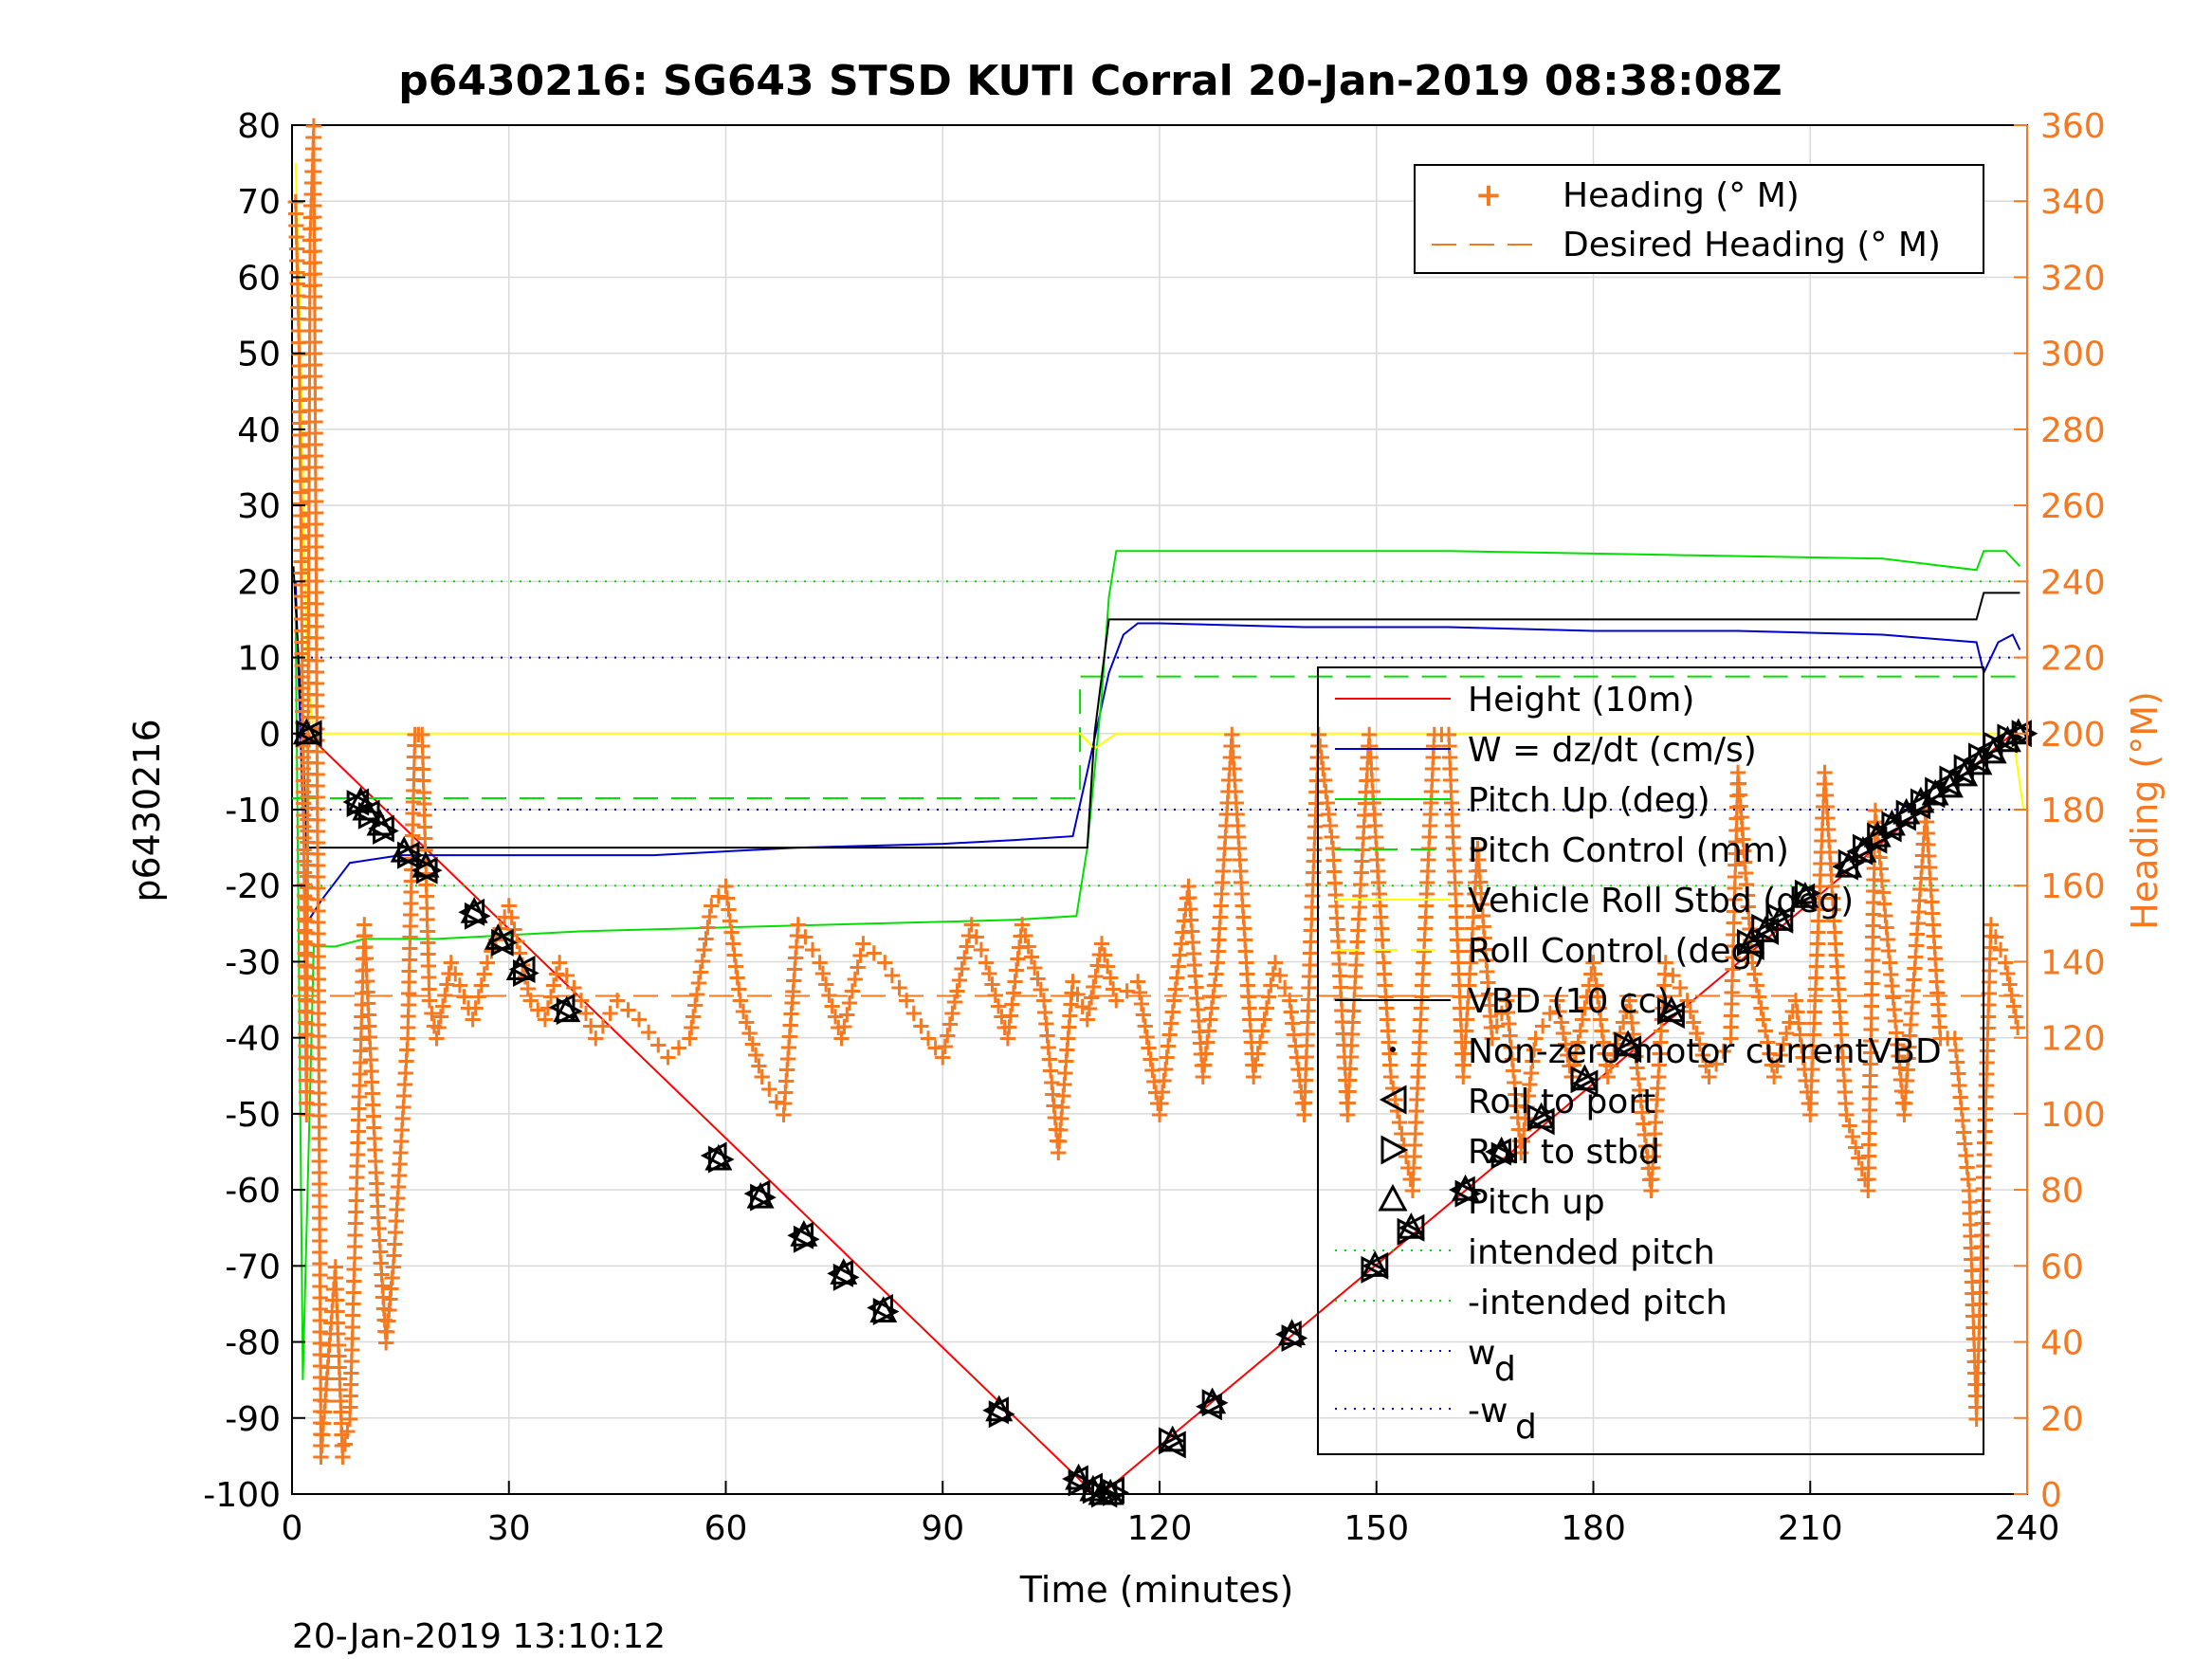  What do you see at coordinates (1564, 1152) in the screenshot?
I see `legend-entry: Roll to stbd` at bounding box center [1564, 1152].